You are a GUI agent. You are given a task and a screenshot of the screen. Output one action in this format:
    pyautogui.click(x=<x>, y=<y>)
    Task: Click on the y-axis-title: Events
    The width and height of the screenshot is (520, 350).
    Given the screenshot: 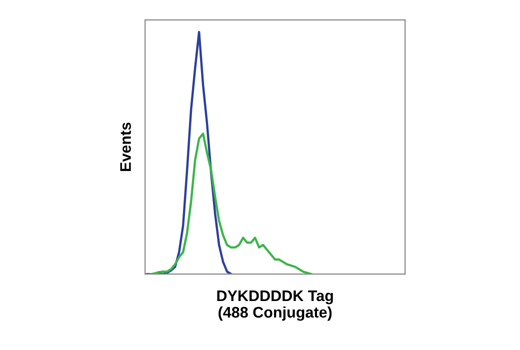 What is the action you would take?
    pyautogui.click(x=125, y=147)
    